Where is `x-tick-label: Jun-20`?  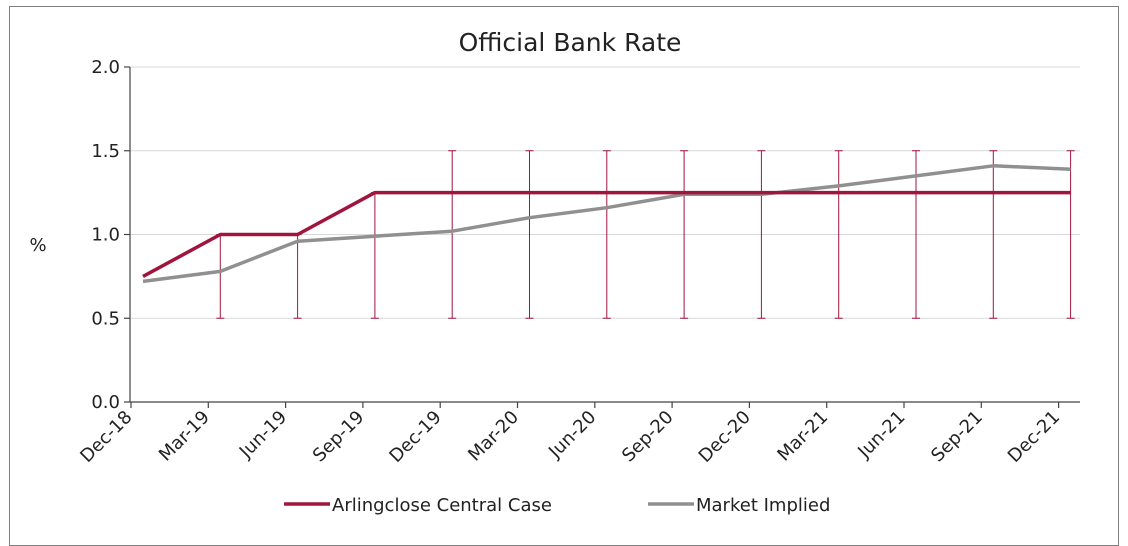 x-tick-label: Jun-20 is located at coordinates (572, 435).